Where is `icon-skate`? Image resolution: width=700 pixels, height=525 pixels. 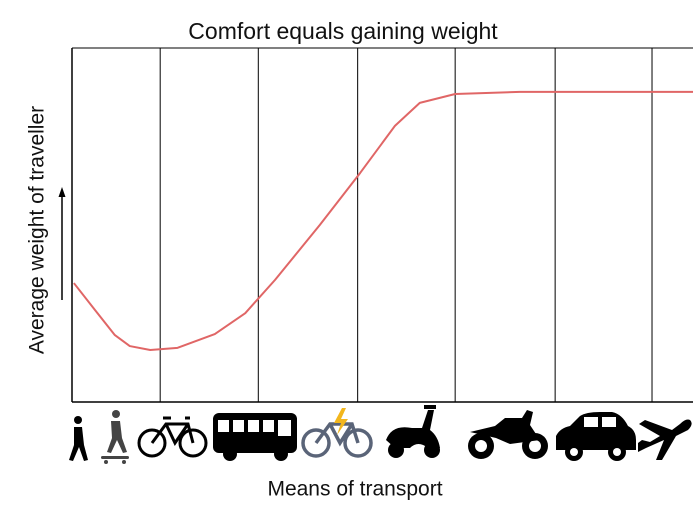 icon-skate is located at coordinates (115, 437).